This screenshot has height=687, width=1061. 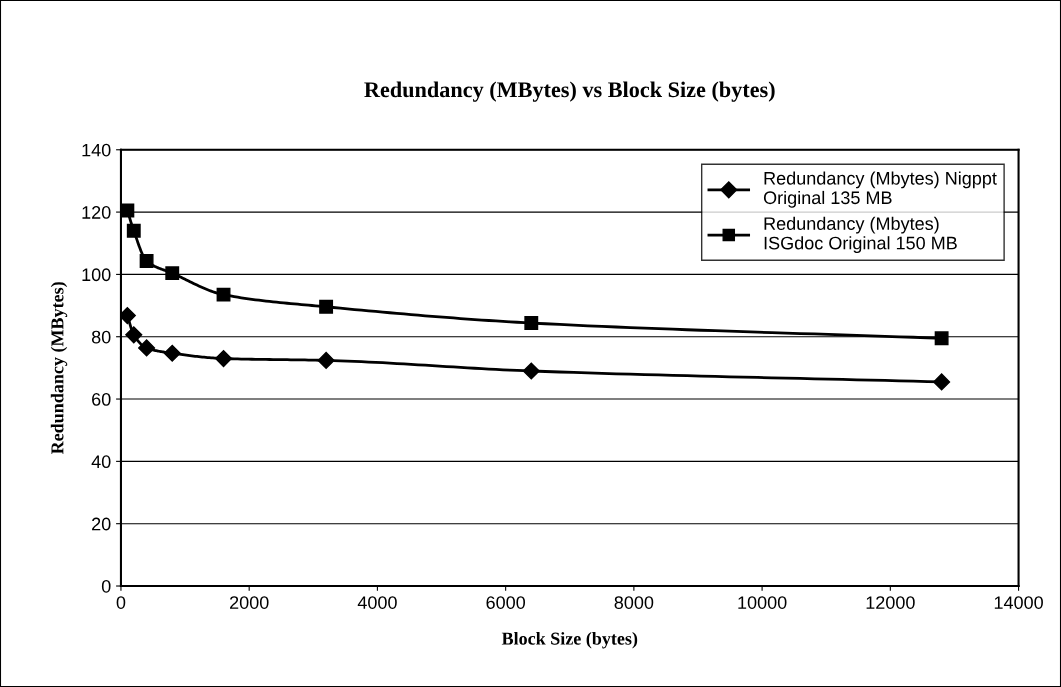 What do you see at coordinates (59, 368) in the screenshot?
I see `y-axis-title: Redundancy (MBytes)` at bounding box center [59, 368].